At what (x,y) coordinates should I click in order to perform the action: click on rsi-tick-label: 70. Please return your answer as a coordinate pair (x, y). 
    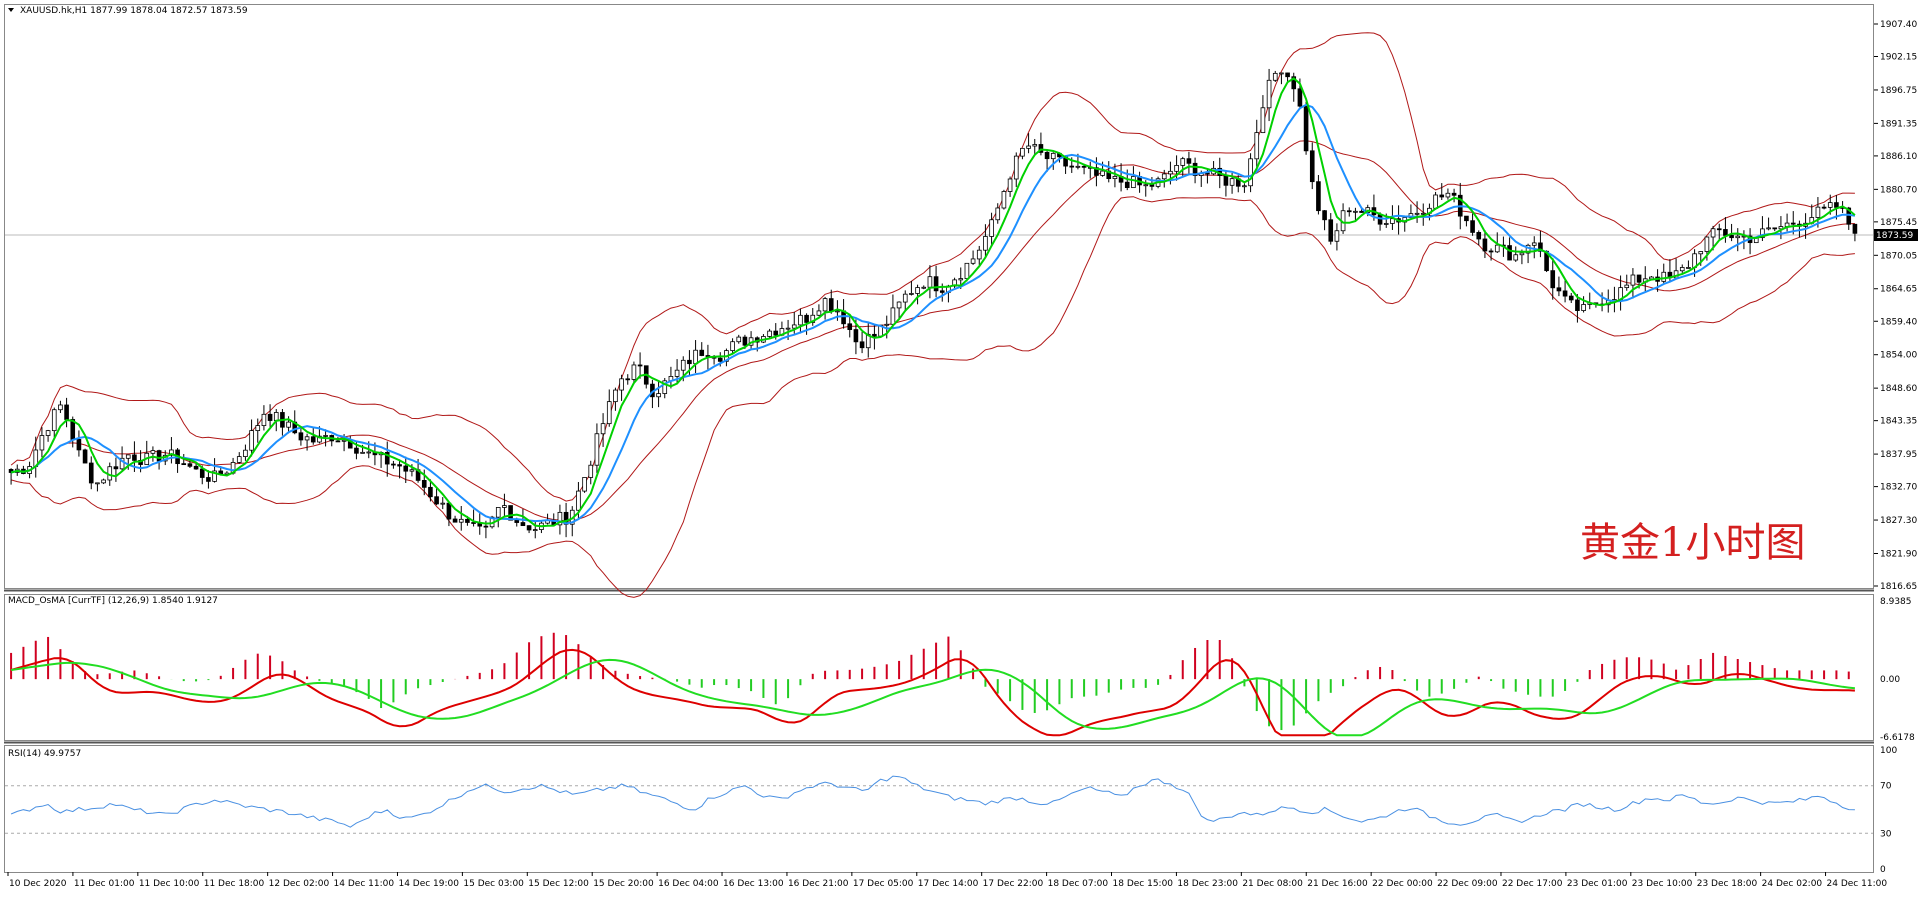
    Looking at the image, I should click on (1886, 787).